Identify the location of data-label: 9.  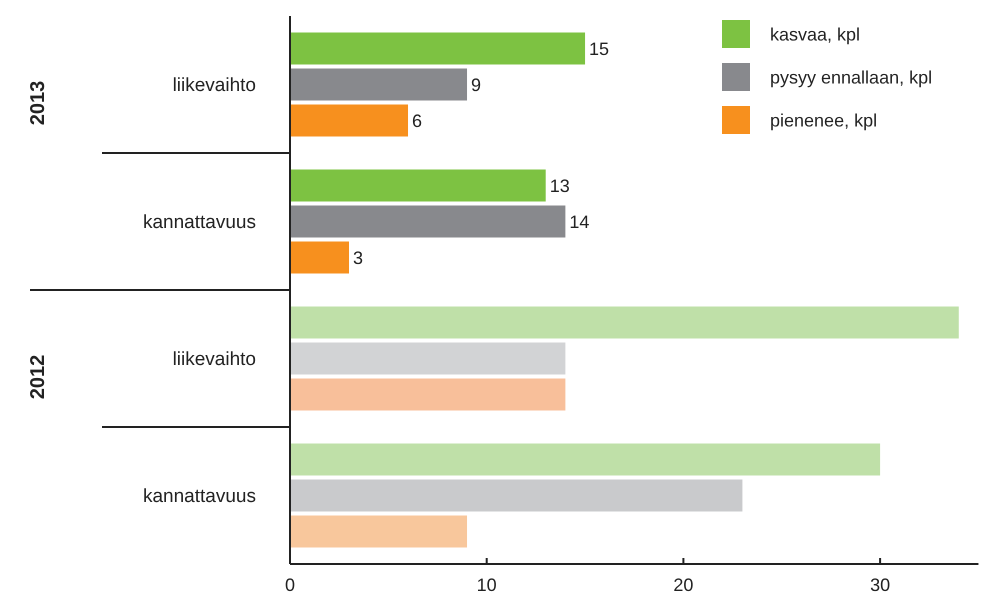
(476, 84).